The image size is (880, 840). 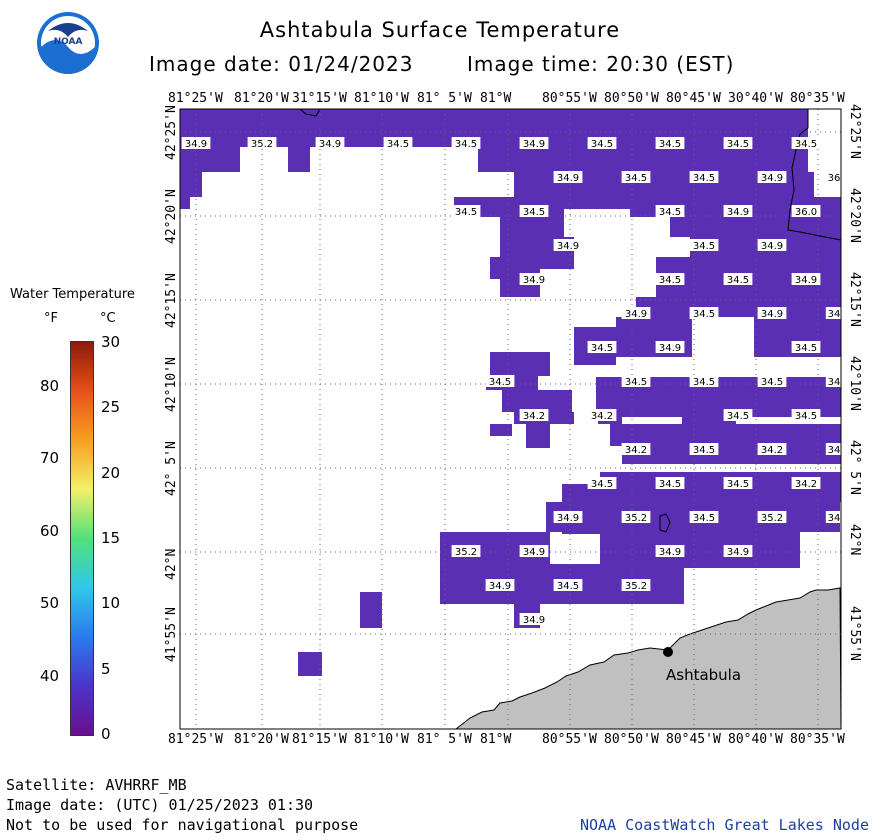 What do you see at coordinates (755, 739) in the screenshot?
I see `longitude-label: 80°40'W` at bounding box center [755, 739].